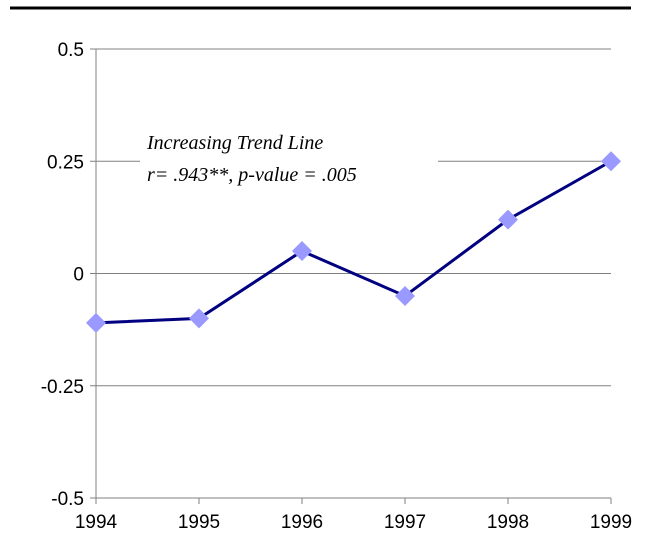 Image resolution: width=653 pixels, height=552 pixels. Describe the element at coordinates (62, 387) in the screenshot. I see `y-tick-label: -0.25` at that location.